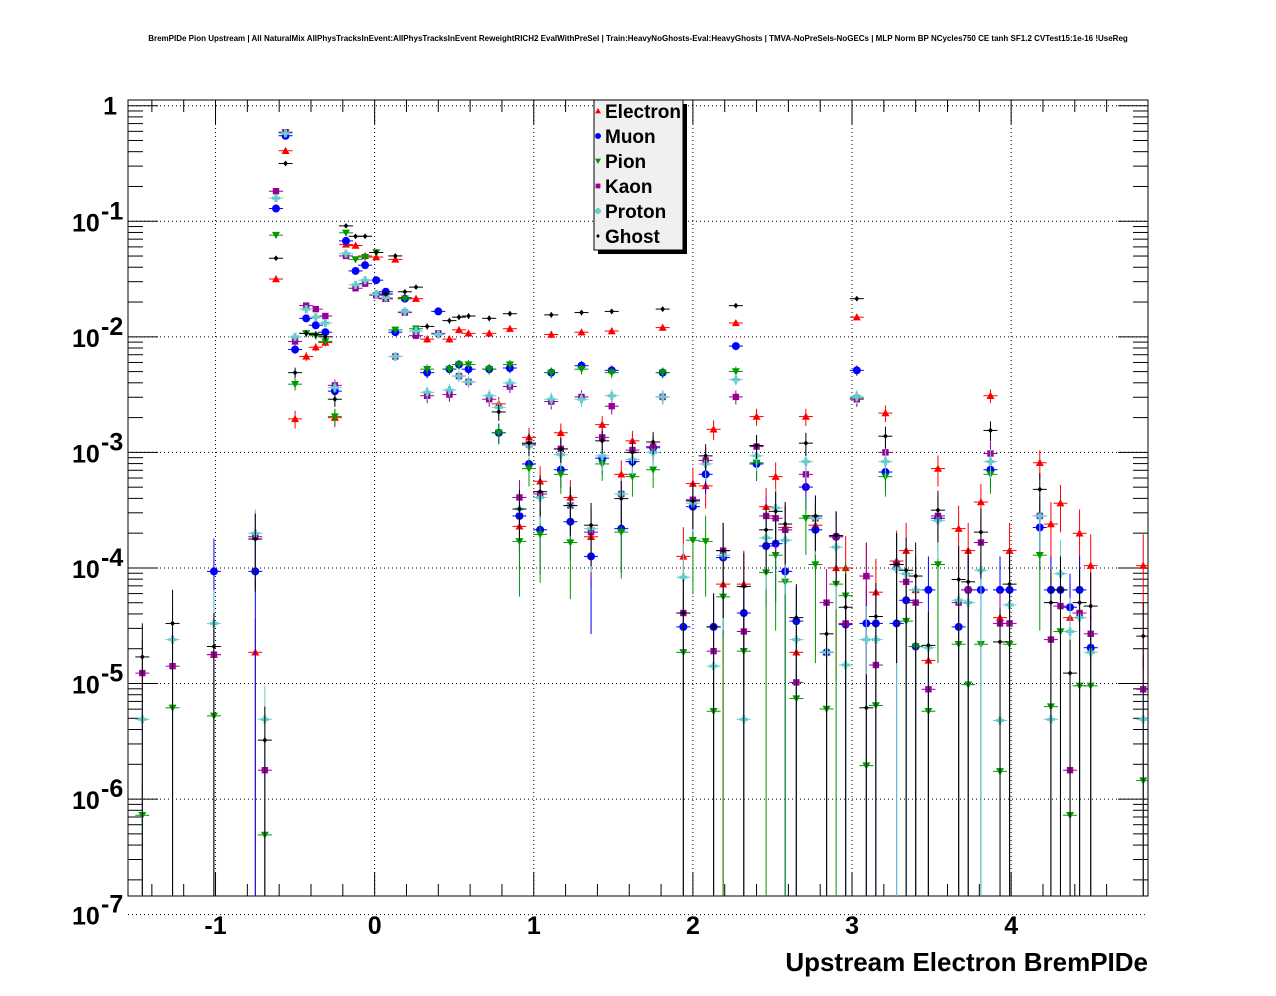 The image size is (1276, 996). I want to click on y-tick-exponent: -3, so click(112, 442).